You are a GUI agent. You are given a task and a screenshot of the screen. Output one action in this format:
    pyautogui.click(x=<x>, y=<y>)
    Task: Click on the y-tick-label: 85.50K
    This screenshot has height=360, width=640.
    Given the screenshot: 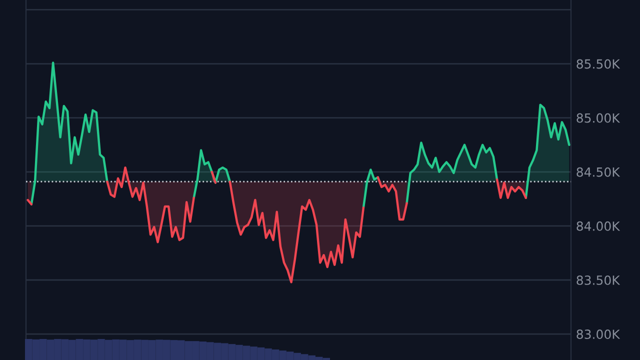 What is the action you would take?
    pyautogui.click(x=598, y=64)
    